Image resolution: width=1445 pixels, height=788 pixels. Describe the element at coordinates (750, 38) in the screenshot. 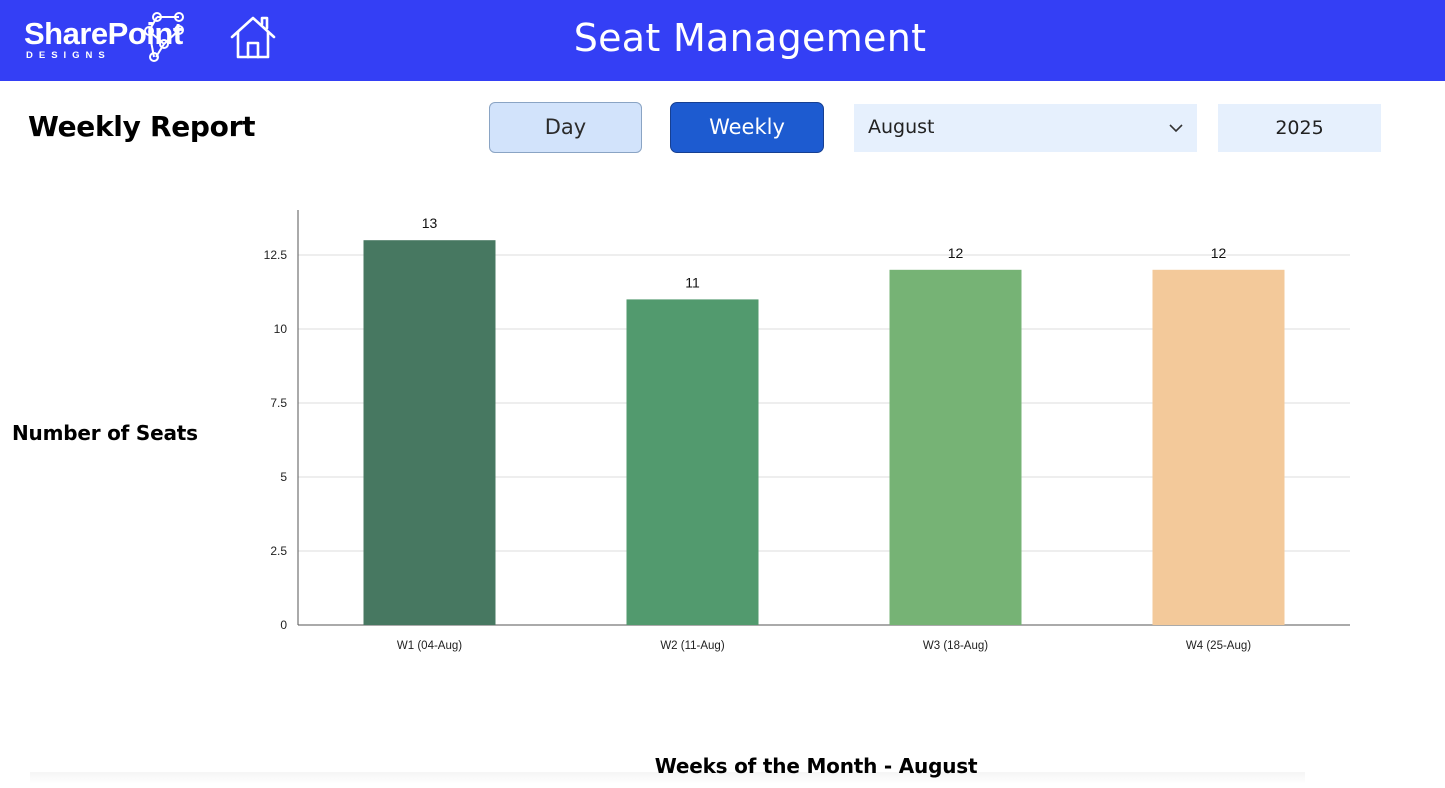

I see `app-title: Seat Management` at that location.